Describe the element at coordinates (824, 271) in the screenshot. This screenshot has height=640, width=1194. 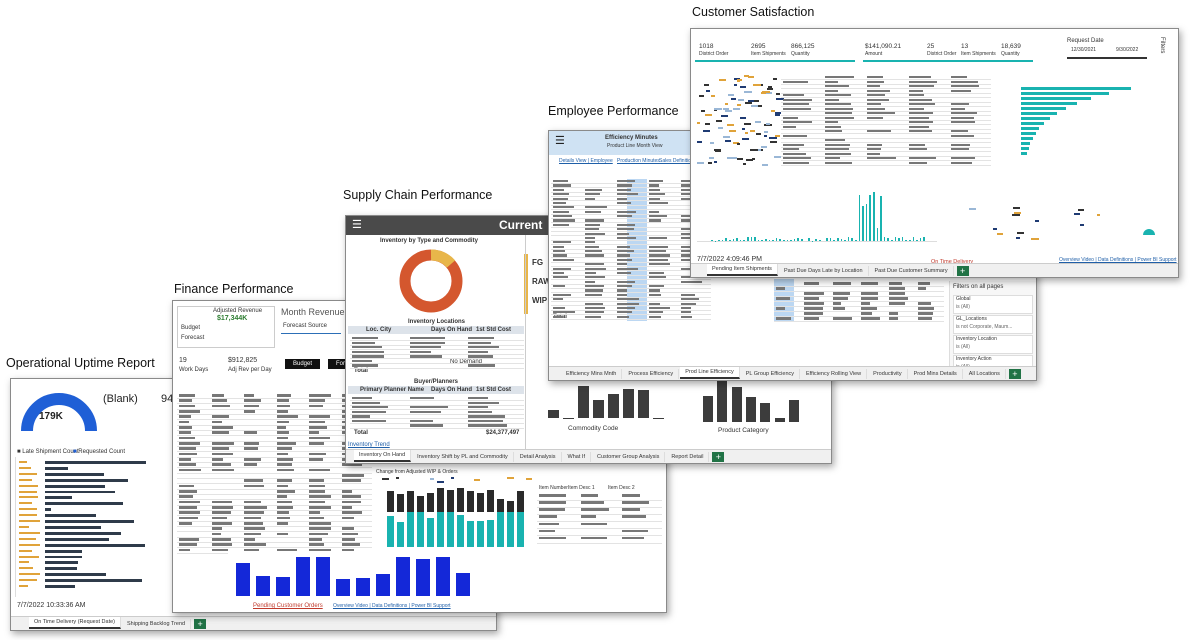
I see `tab: Past Due Days Late by Location` at that location.